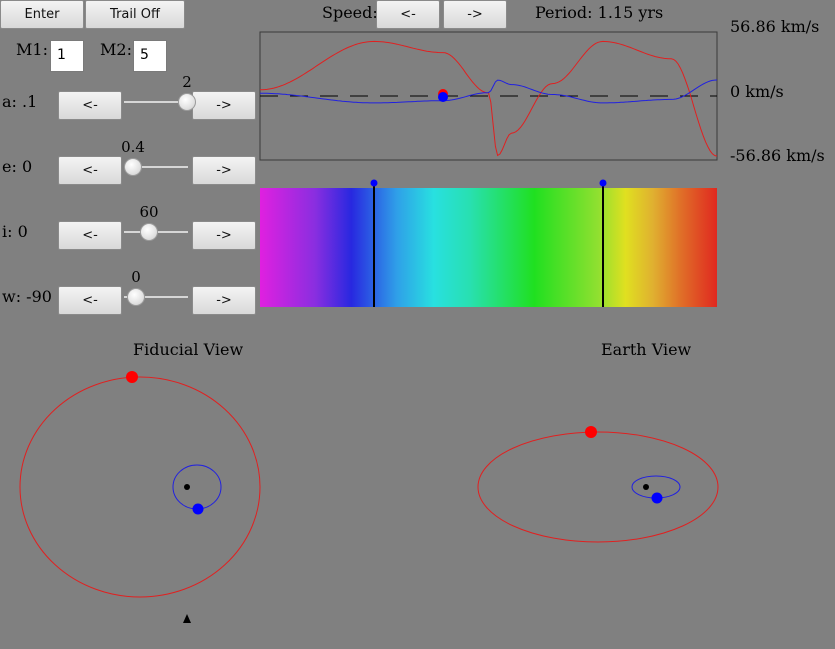 The height and width of the screenshot is (649, 835). What do you see at coordinates (187, 487) in the screenshot?
I see `fiducial-center-of-mass` at bounding box center [187, 487].